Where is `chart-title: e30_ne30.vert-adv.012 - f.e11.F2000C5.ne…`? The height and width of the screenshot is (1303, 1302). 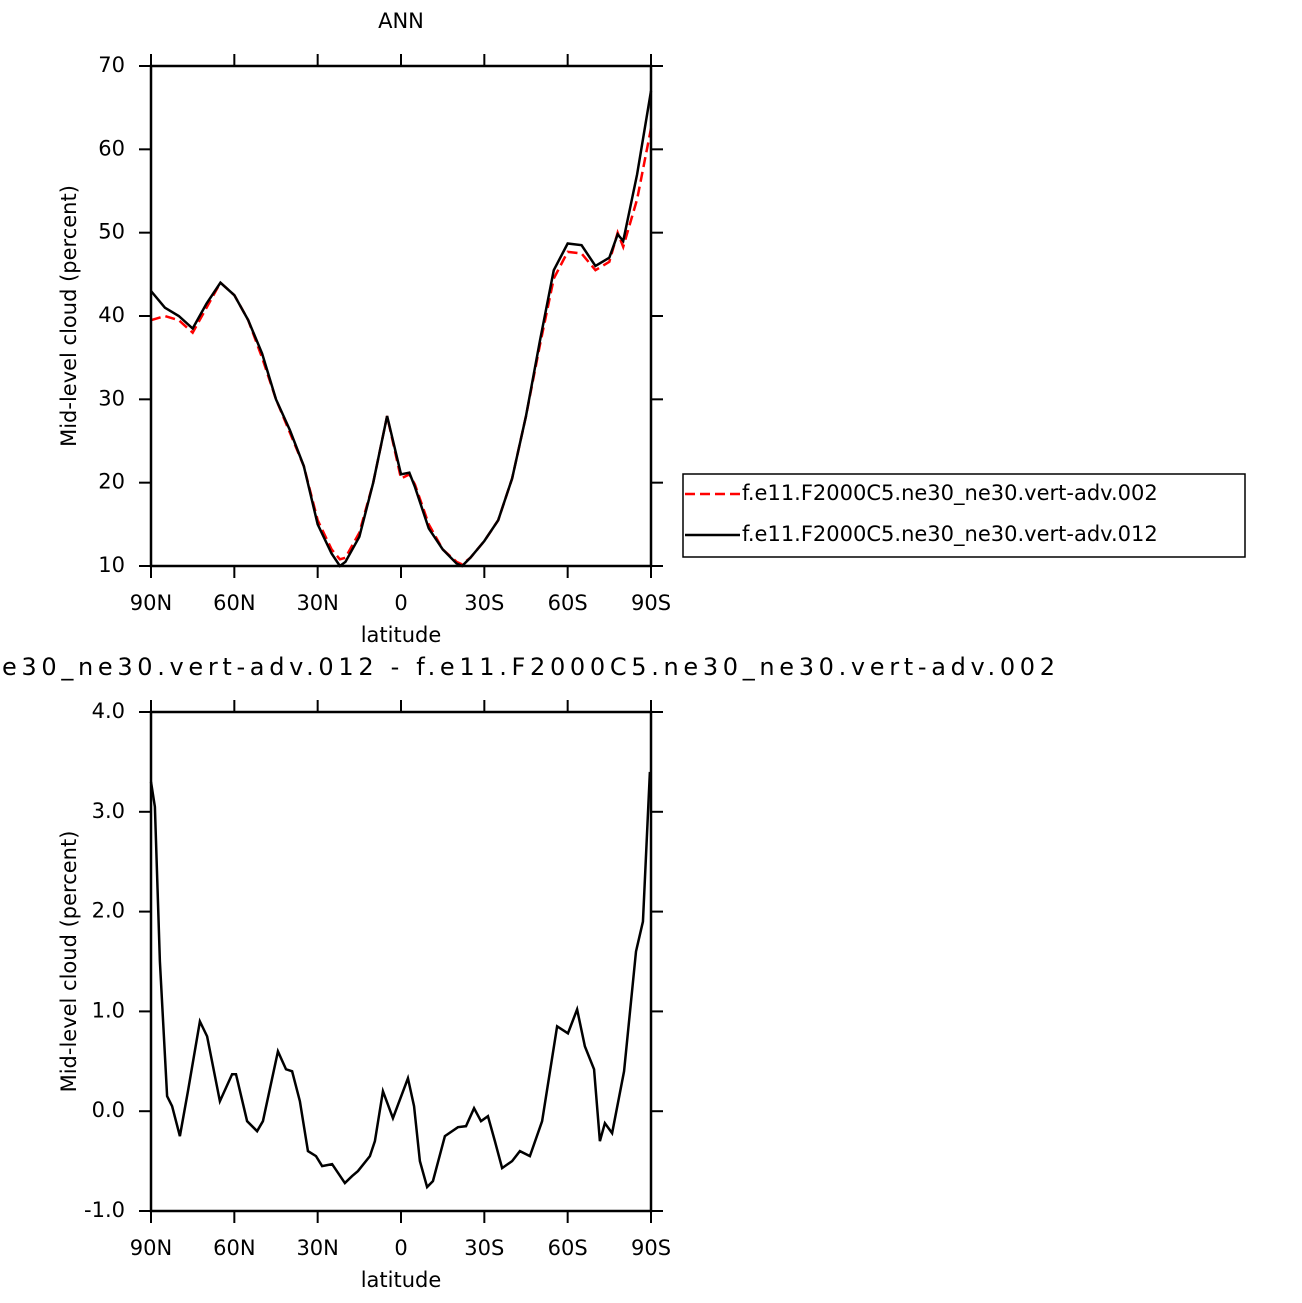
chart-title: e30_ne30.vert-adv.012 - f.e11.F2000C5.ne… is located at coordinates (528, 667).